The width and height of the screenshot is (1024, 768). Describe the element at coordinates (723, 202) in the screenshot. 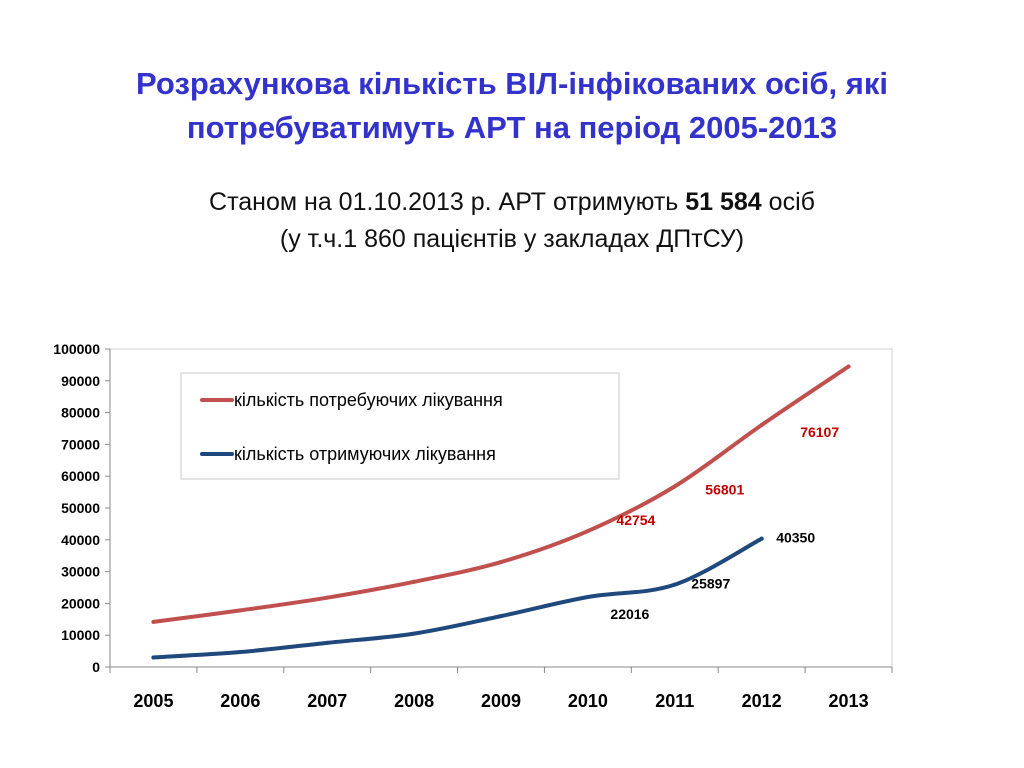

I see `subtitle-count: 51 584` at that location.